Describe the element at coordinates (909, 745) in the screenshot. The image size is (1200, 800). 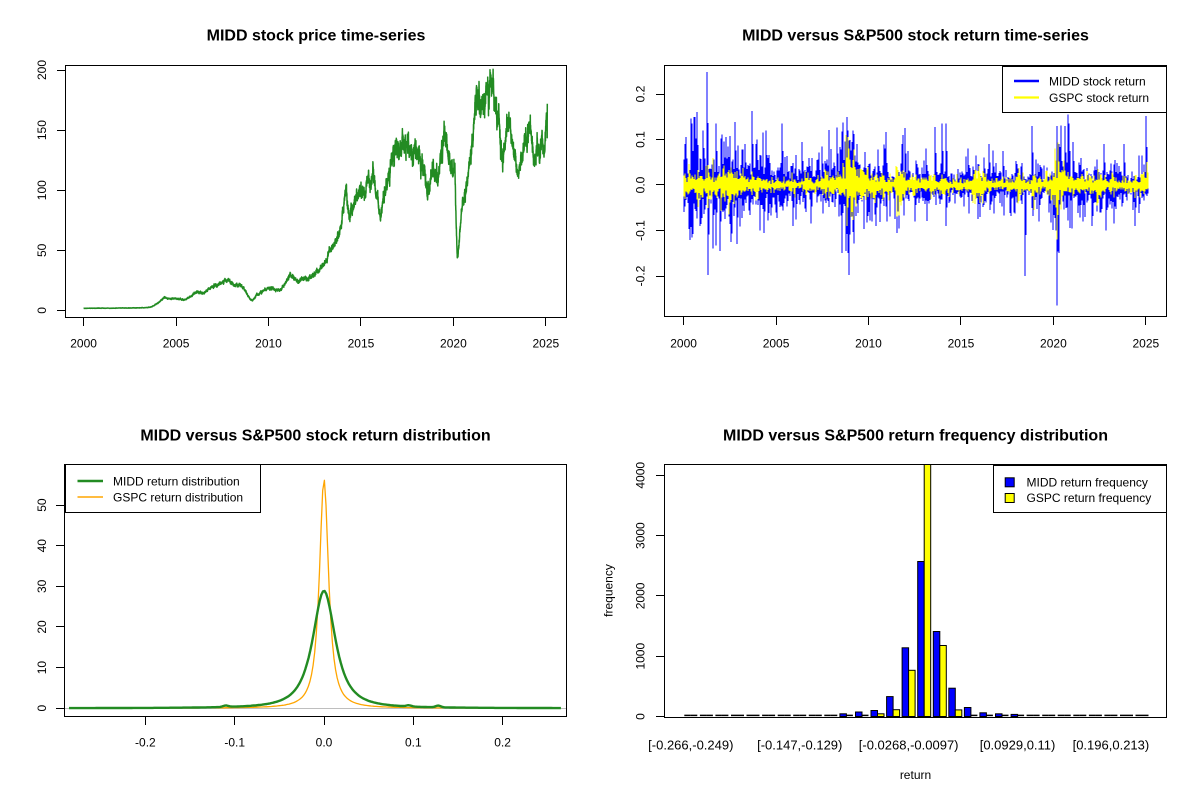
I see `svg-text: [-0.0268,-0.0097)` at that location.